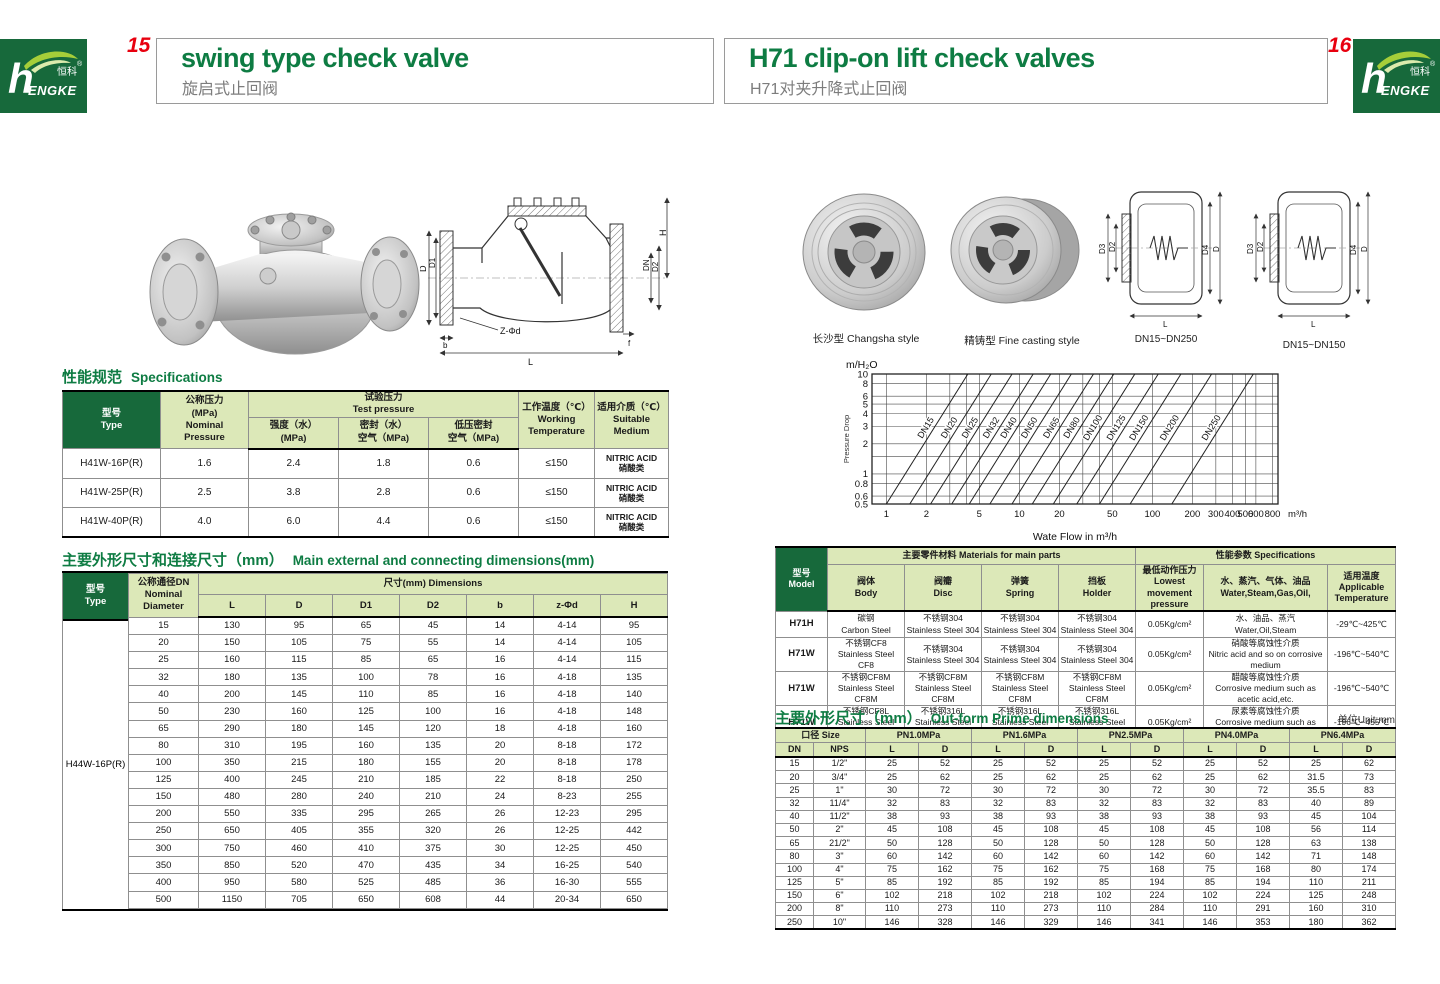 Image resolution: width=1440 pixels, height=984 pixels. I want to click on table-cell: 230, so click(232, 711).